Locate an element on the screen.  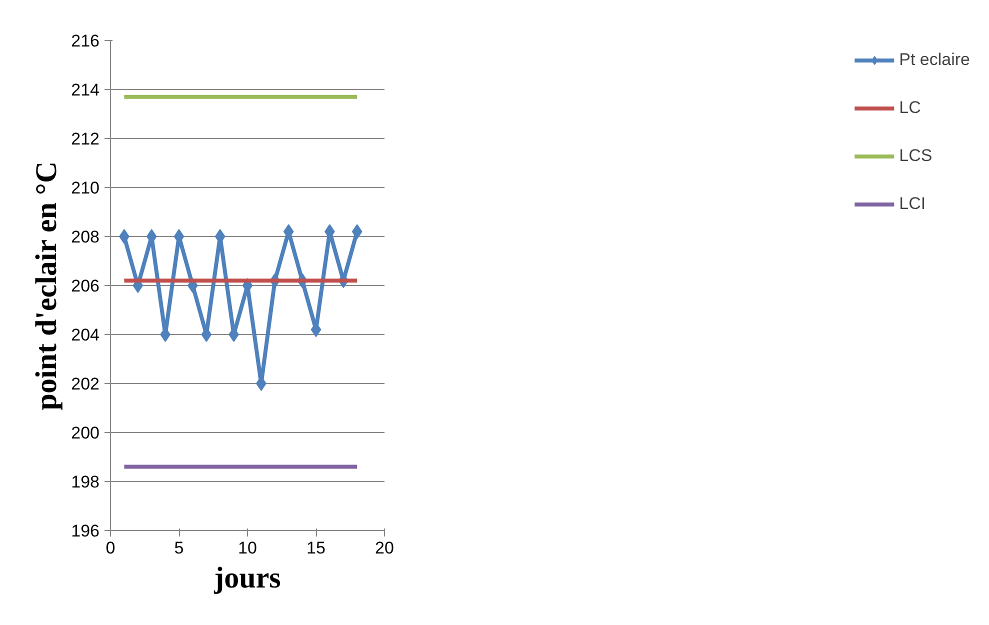
y-tick-label: 210 is located at coordinates (85, 188).